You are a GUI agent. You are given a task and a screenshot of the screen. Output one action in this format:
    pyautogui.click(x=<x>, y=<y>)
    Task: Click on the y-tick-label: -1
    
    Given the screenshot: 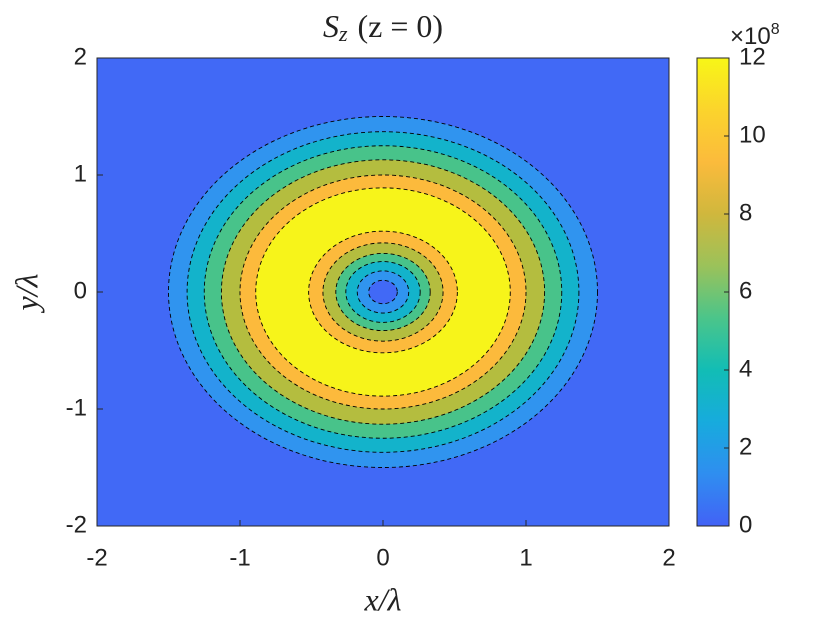 What is the action you would take?
    pyautogui.click(x=76, y=407)
    